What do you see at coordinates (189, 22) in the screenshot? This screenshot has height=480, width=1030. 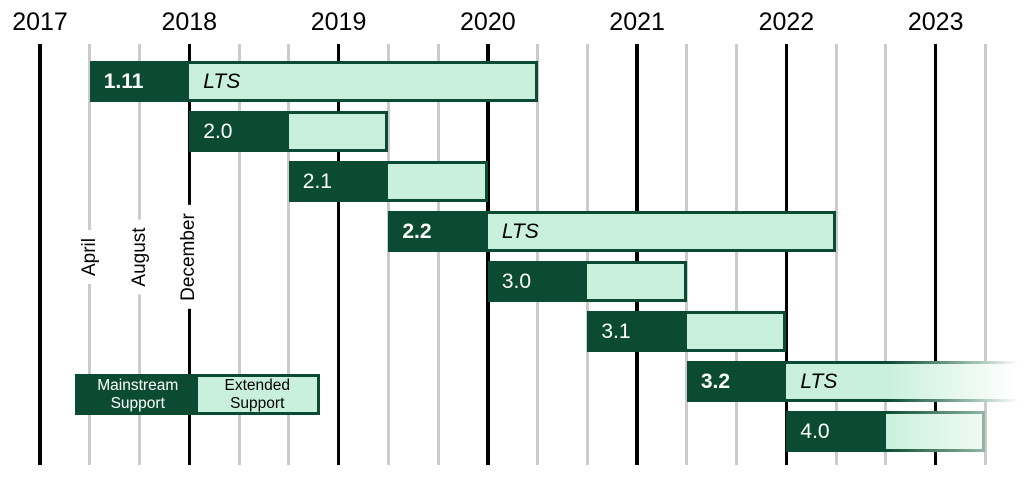 I see `year-label: 2018` at bounding box center [189, 22].